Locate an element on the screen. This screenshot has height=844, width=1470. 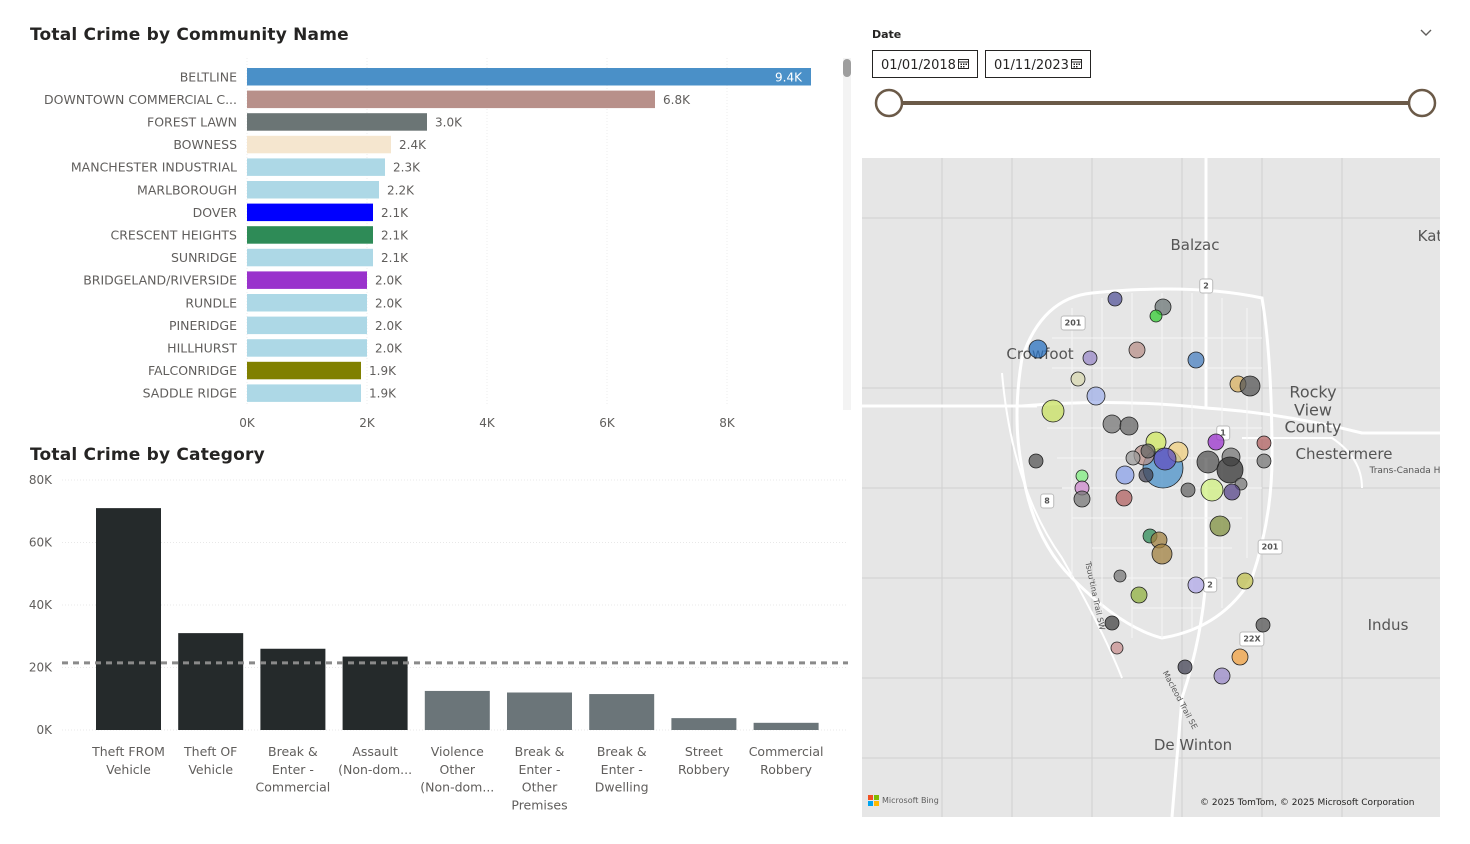
map-place-label: Rocky is located at coordinates (1313, 392).